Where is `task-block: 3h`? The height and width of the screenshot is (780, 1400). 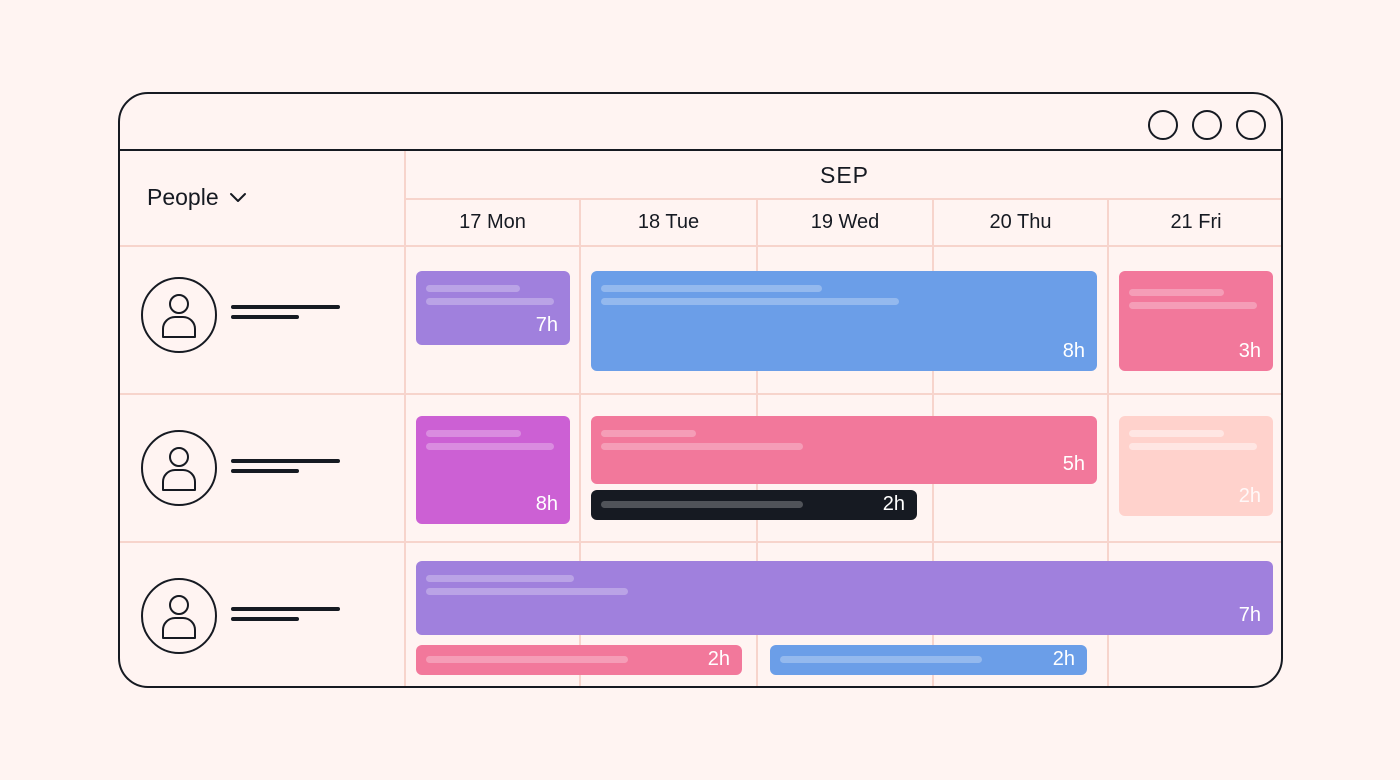
task-block: 3h is located at coordinates (1196, 321).